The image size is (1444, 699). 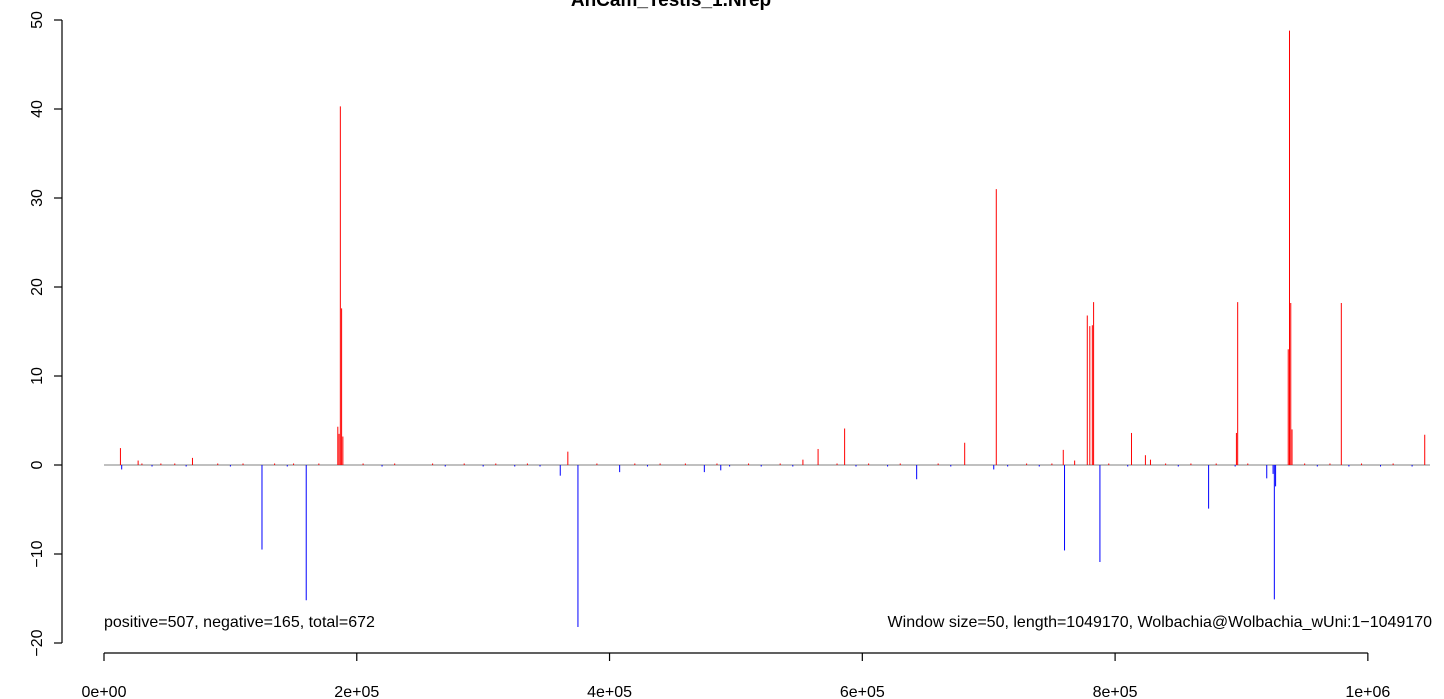 I want to click on x-axis: 0e+00 2e+05 4e+05 6e+05 8e+05 1e+06, so click(x=736, y=675).